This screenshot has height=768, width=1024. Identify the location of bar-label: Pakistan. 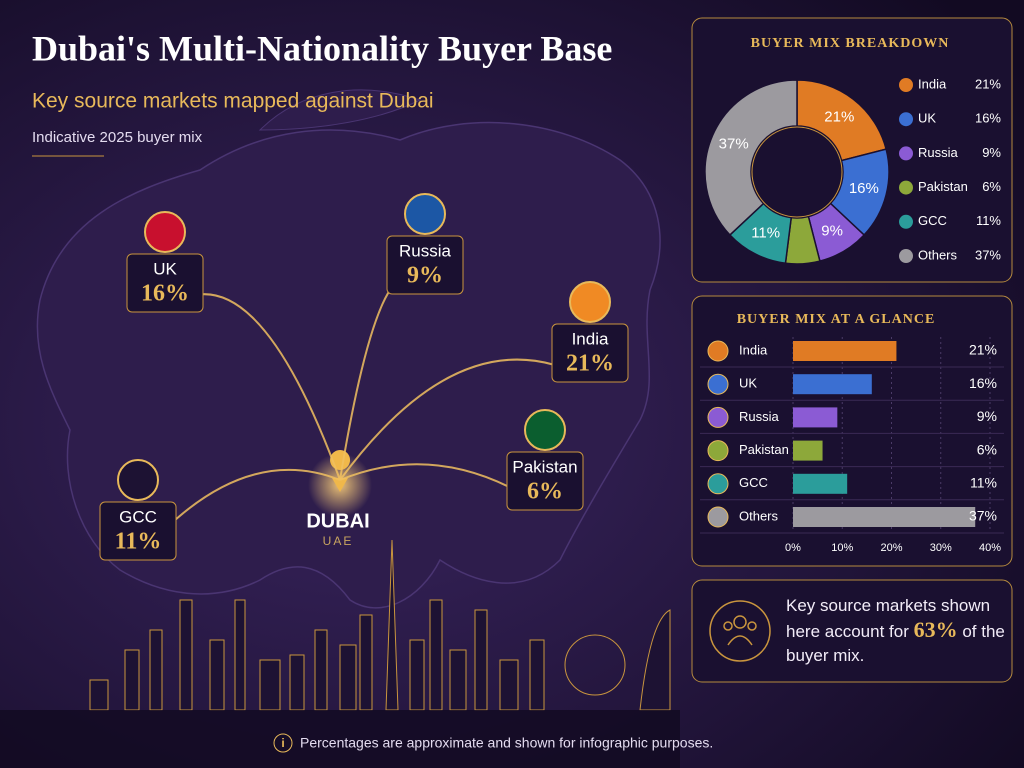
(764, 449).